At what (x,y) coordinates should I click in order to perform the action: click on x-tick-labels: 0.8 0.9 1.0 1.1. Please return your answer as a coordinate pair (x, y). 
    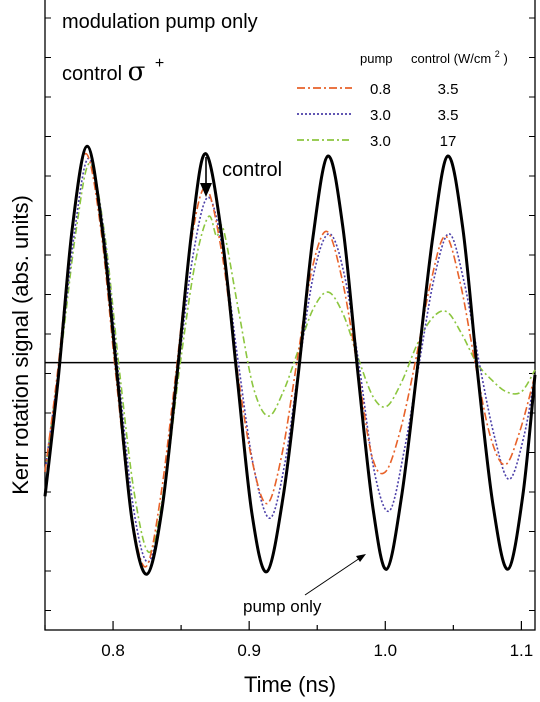
    Looking at the image, I should click on (317, 650).